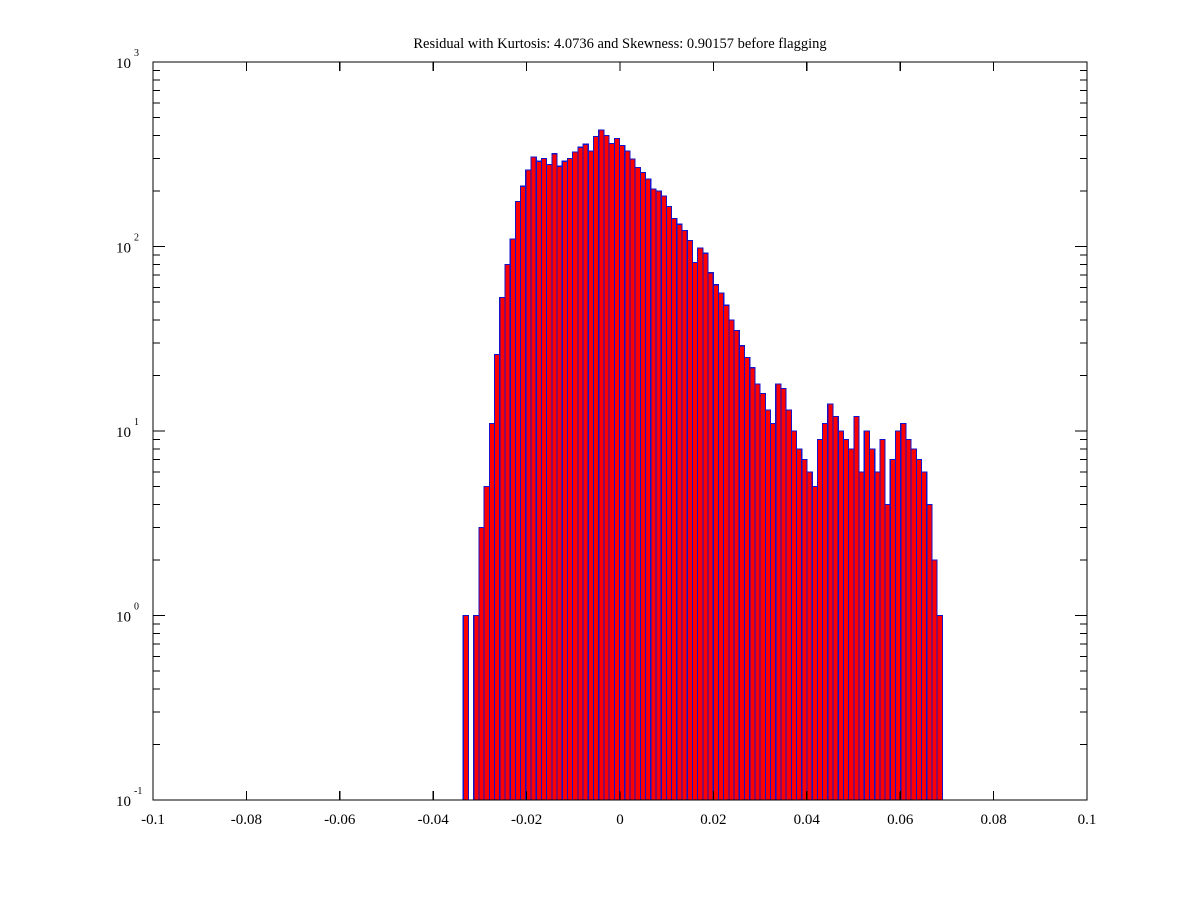 This screenshot has width=1200, height=900. Describe the element at coordinates (900, 820) in the screenshot. I see `x-tick-label: 0.06` at that location.